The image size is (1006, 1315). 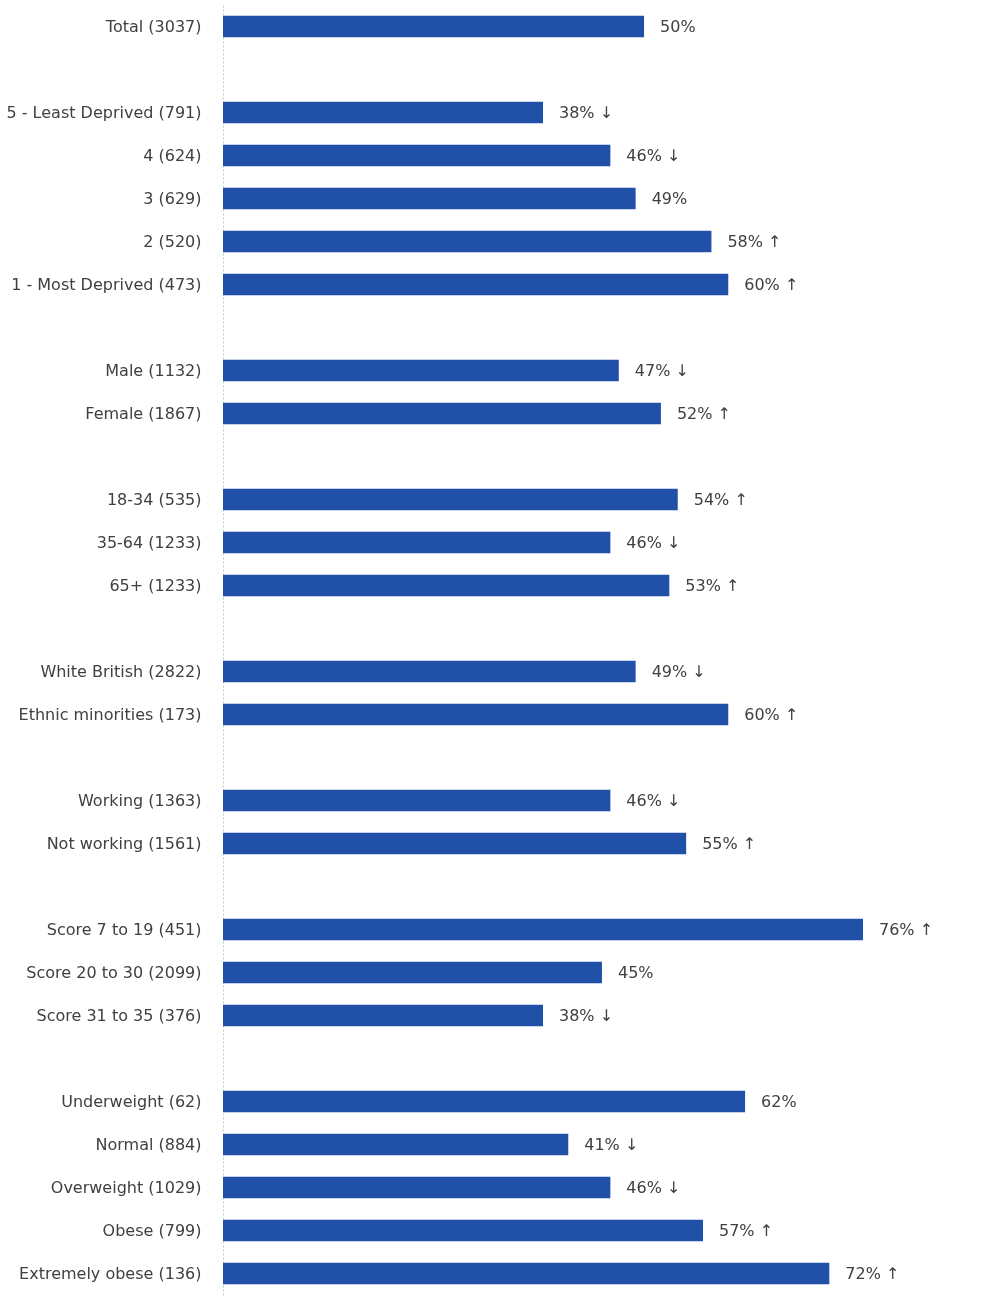 I want to click on data-label: 45%, so click(x=635, y=972).